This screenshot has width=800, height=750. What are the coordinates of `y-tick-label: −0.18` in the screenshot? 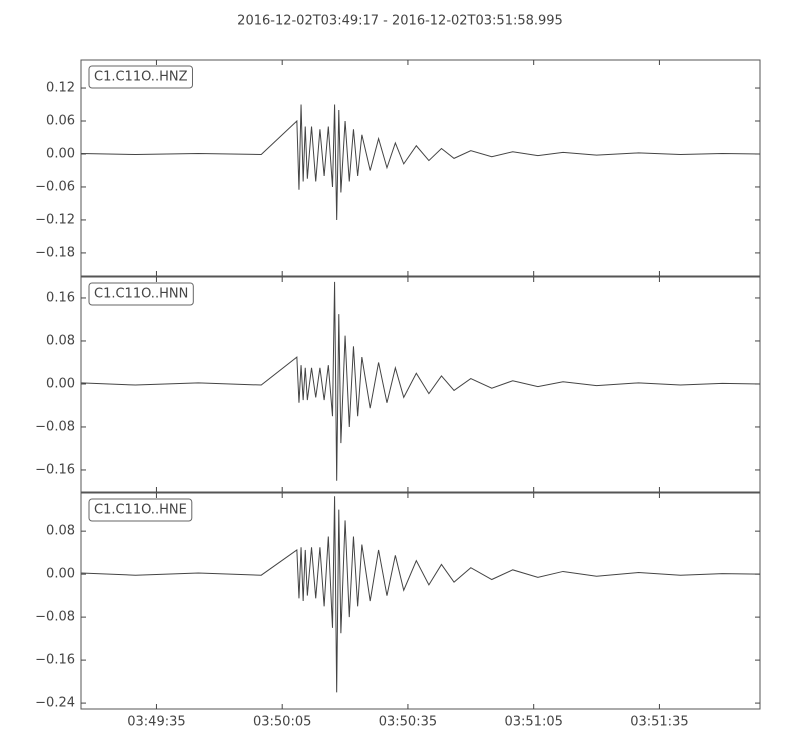 It's located at (55, 252).